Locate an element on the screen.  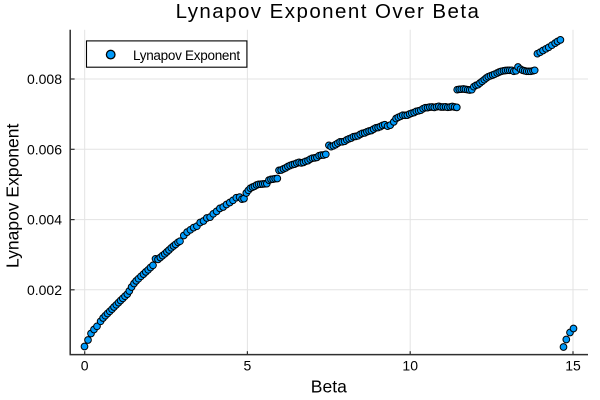
svg-text: 0.008 is located at coordinates (44, 79).